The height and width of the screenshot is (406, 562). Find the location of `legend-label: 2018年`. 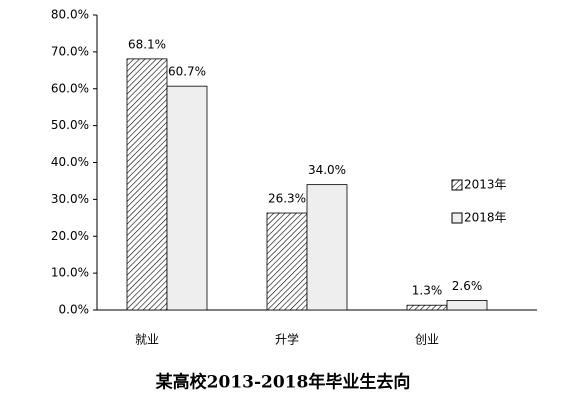

legend-label: 2018年 is located at coordinates (485, 218).